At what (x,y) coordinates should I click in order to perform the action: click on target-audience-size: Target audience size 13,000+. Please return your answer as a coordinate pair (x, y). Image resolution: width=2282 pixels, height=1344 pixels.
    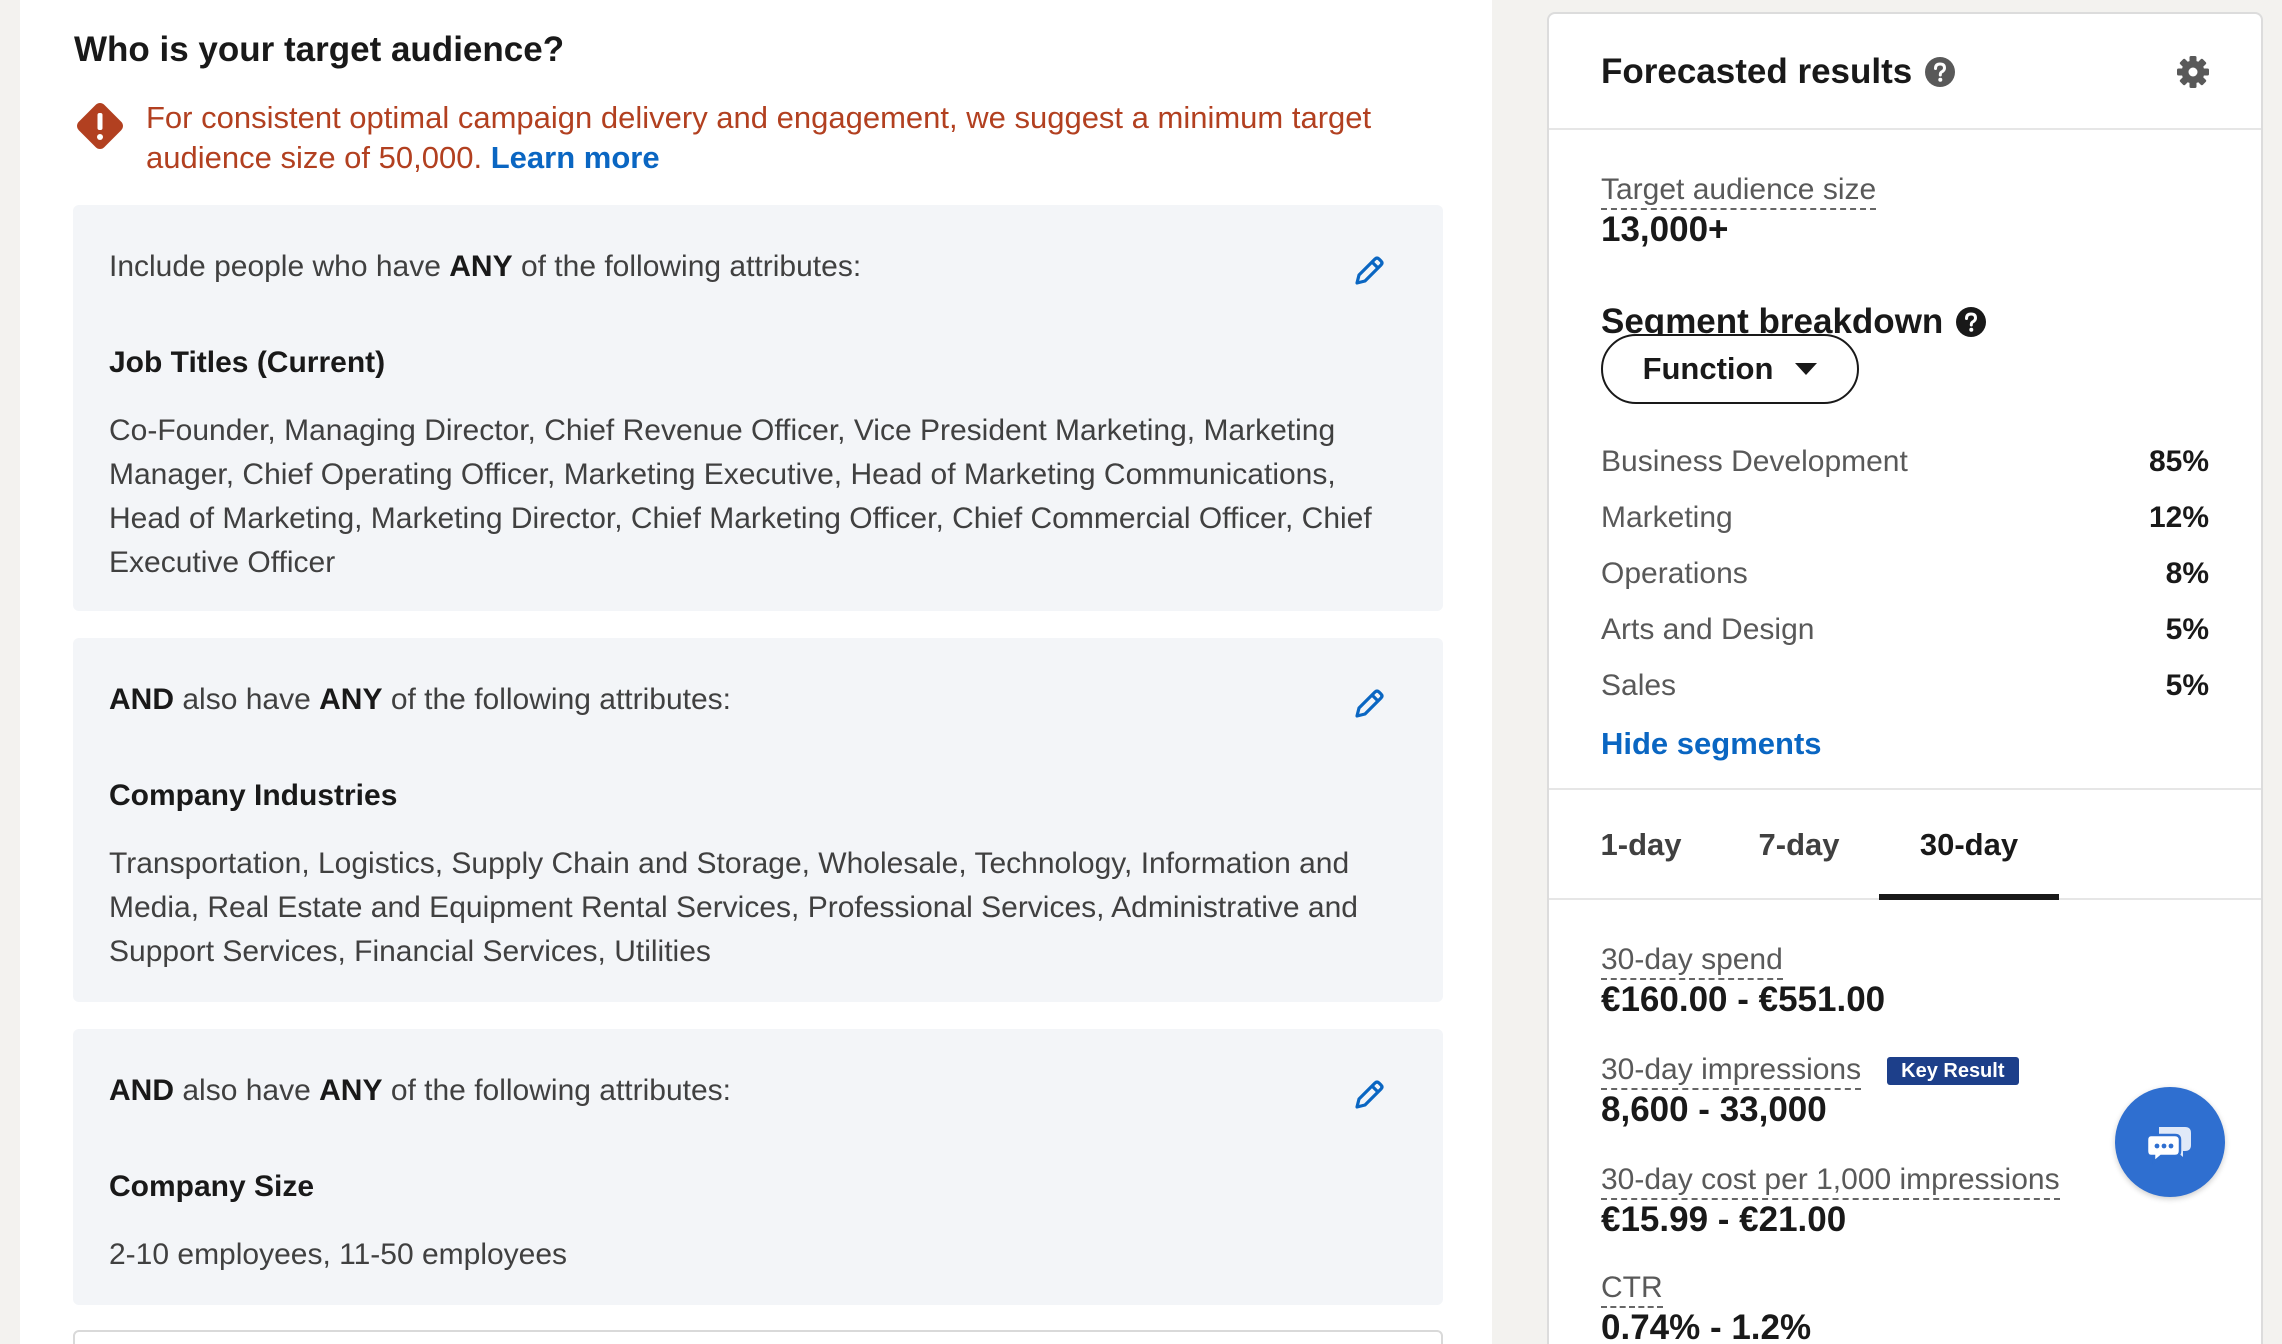
    Looking at the image, I should click on (1739, 211).